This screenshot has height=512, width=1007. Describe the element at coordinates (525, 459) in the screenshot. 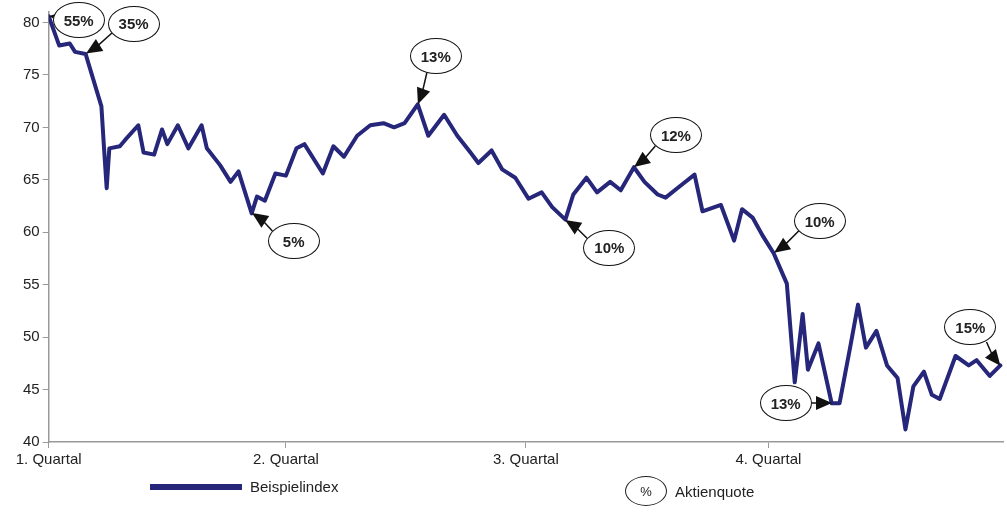

I see `x-tick-label: 3. Quartal` at that location.